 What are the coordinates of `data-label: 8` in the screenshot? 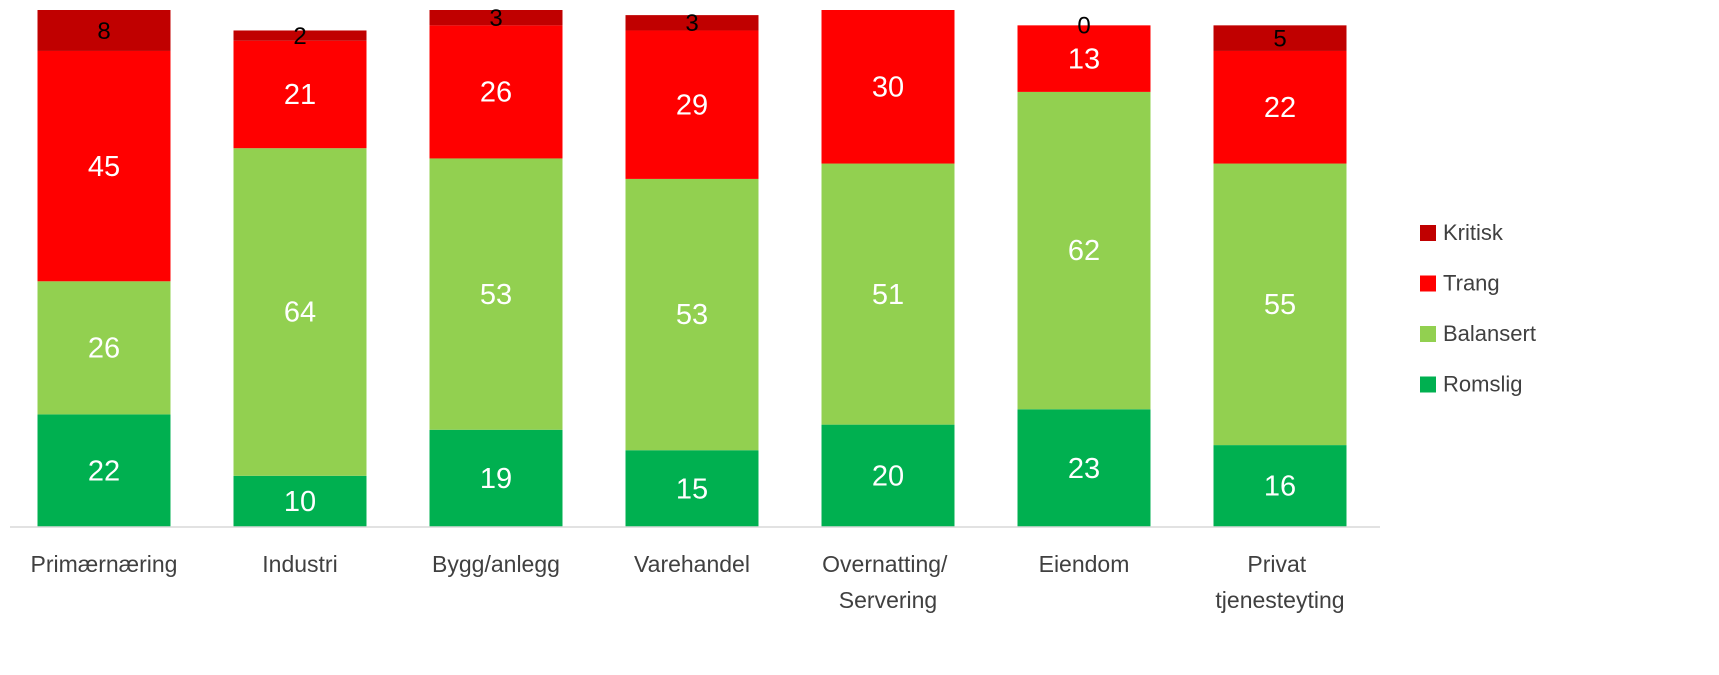 It's located at (103, 31).